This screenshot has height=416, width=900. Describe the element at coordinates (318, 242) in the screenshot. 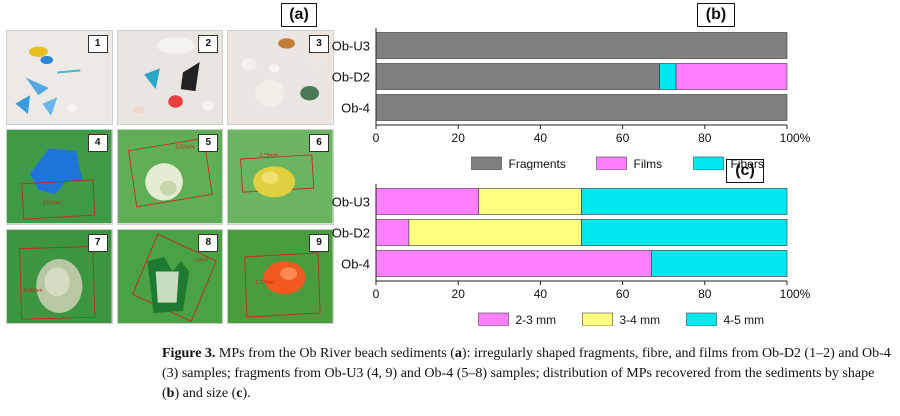

I see `photo-number: 9` at that location.